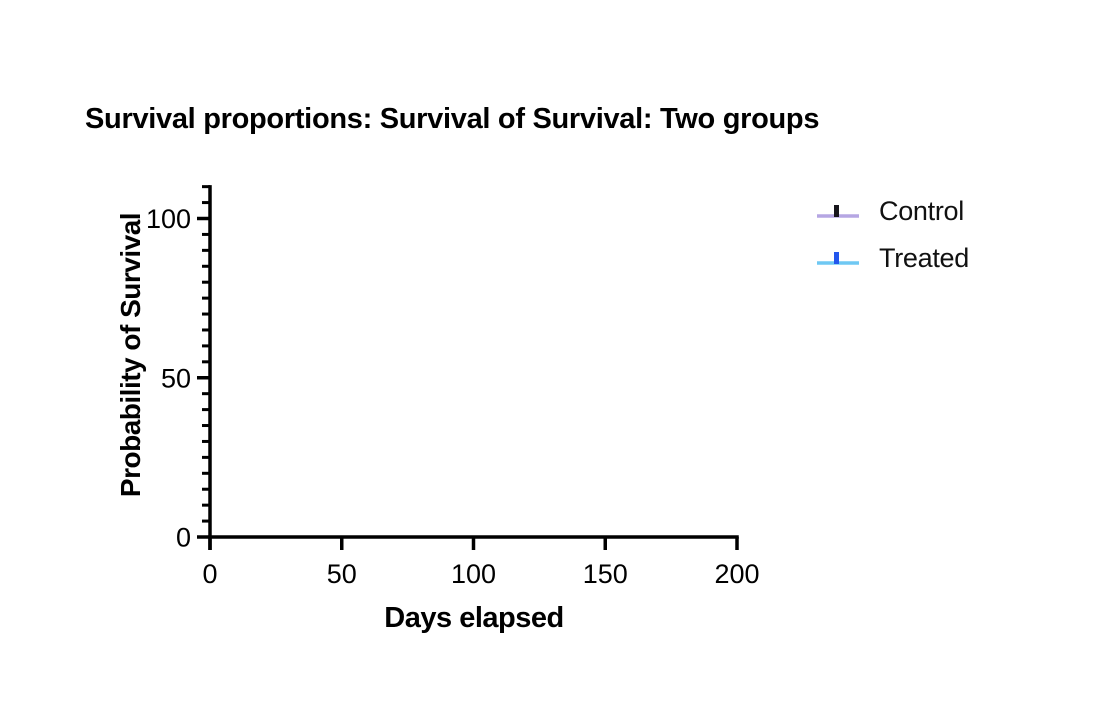 The width and height of the screenshot is (1100, 713). Describe the element at coordinates (183, 538) in the screenshot. I see `y-tick-label: 0` at that location.